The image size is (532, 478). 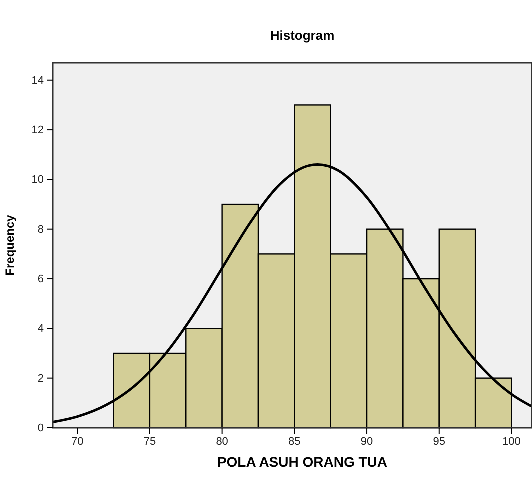 What do you see at coordinates (41, 428) in the screenshot?
I see `y-tick-label: 0` at bounding box center [41, 428].